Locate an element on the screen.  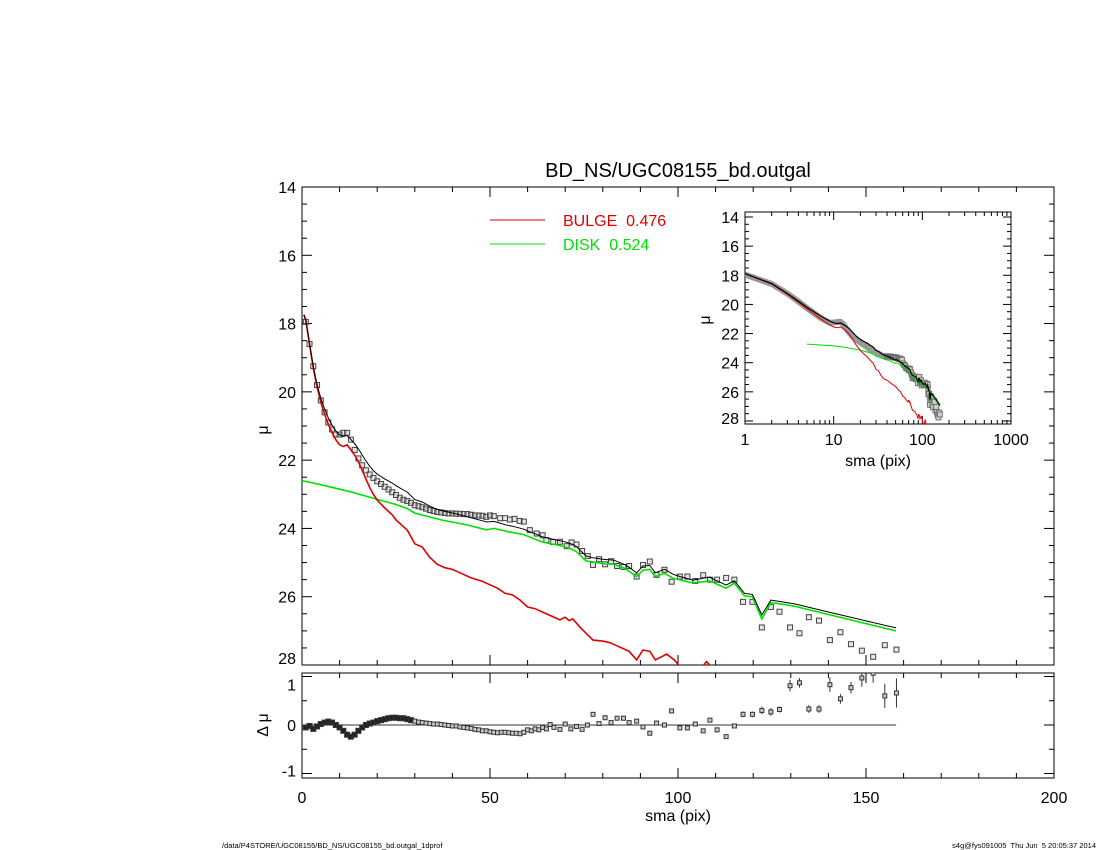
residual-y-axis-label: Δ μ is located at coordinates (263, 724).